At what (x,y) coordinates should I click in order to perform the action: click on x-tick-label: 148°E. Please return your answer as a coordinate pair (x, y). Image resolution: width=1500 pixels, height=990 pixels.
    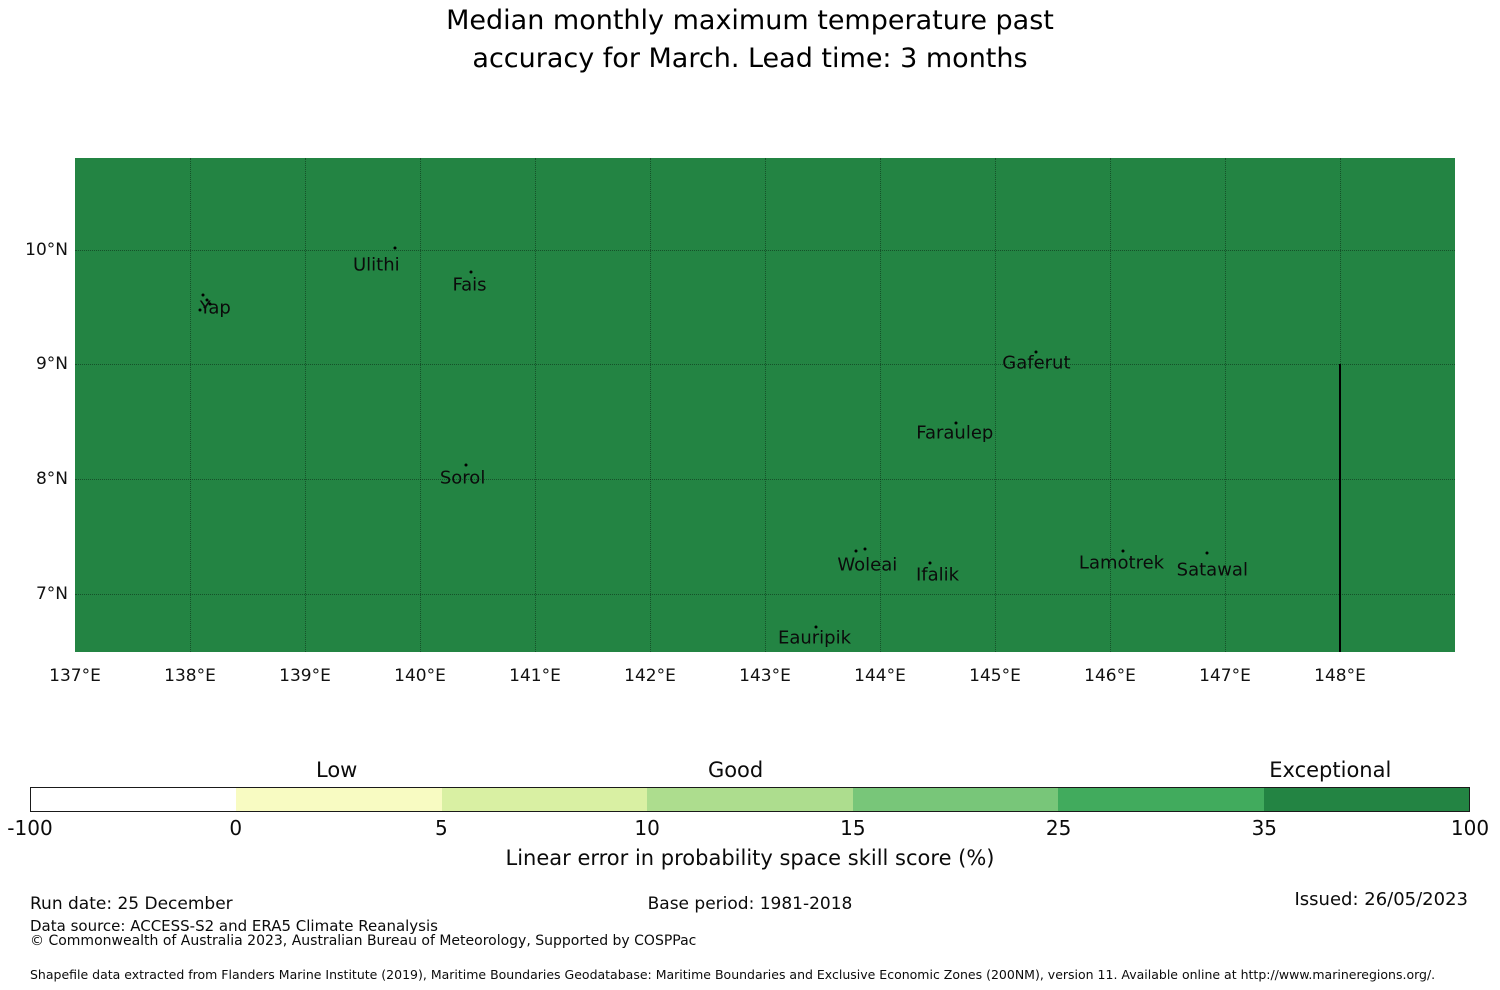
    Looking at the image, I should click on (1340, 676).